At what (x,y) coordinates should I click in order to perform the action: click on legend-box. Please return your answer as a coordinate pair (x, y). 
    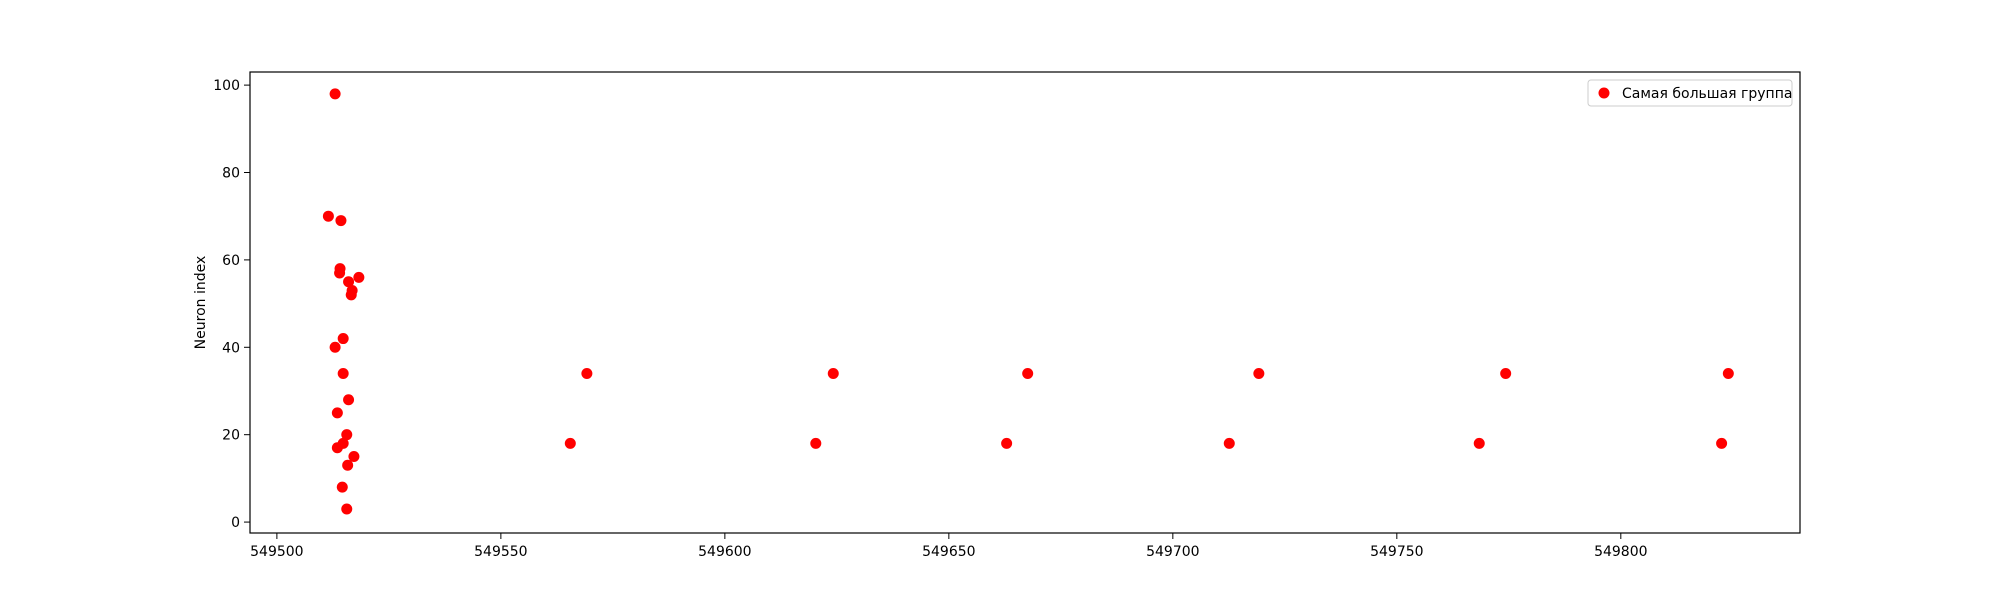
    Looking at the image, I should click on (1690, 93).